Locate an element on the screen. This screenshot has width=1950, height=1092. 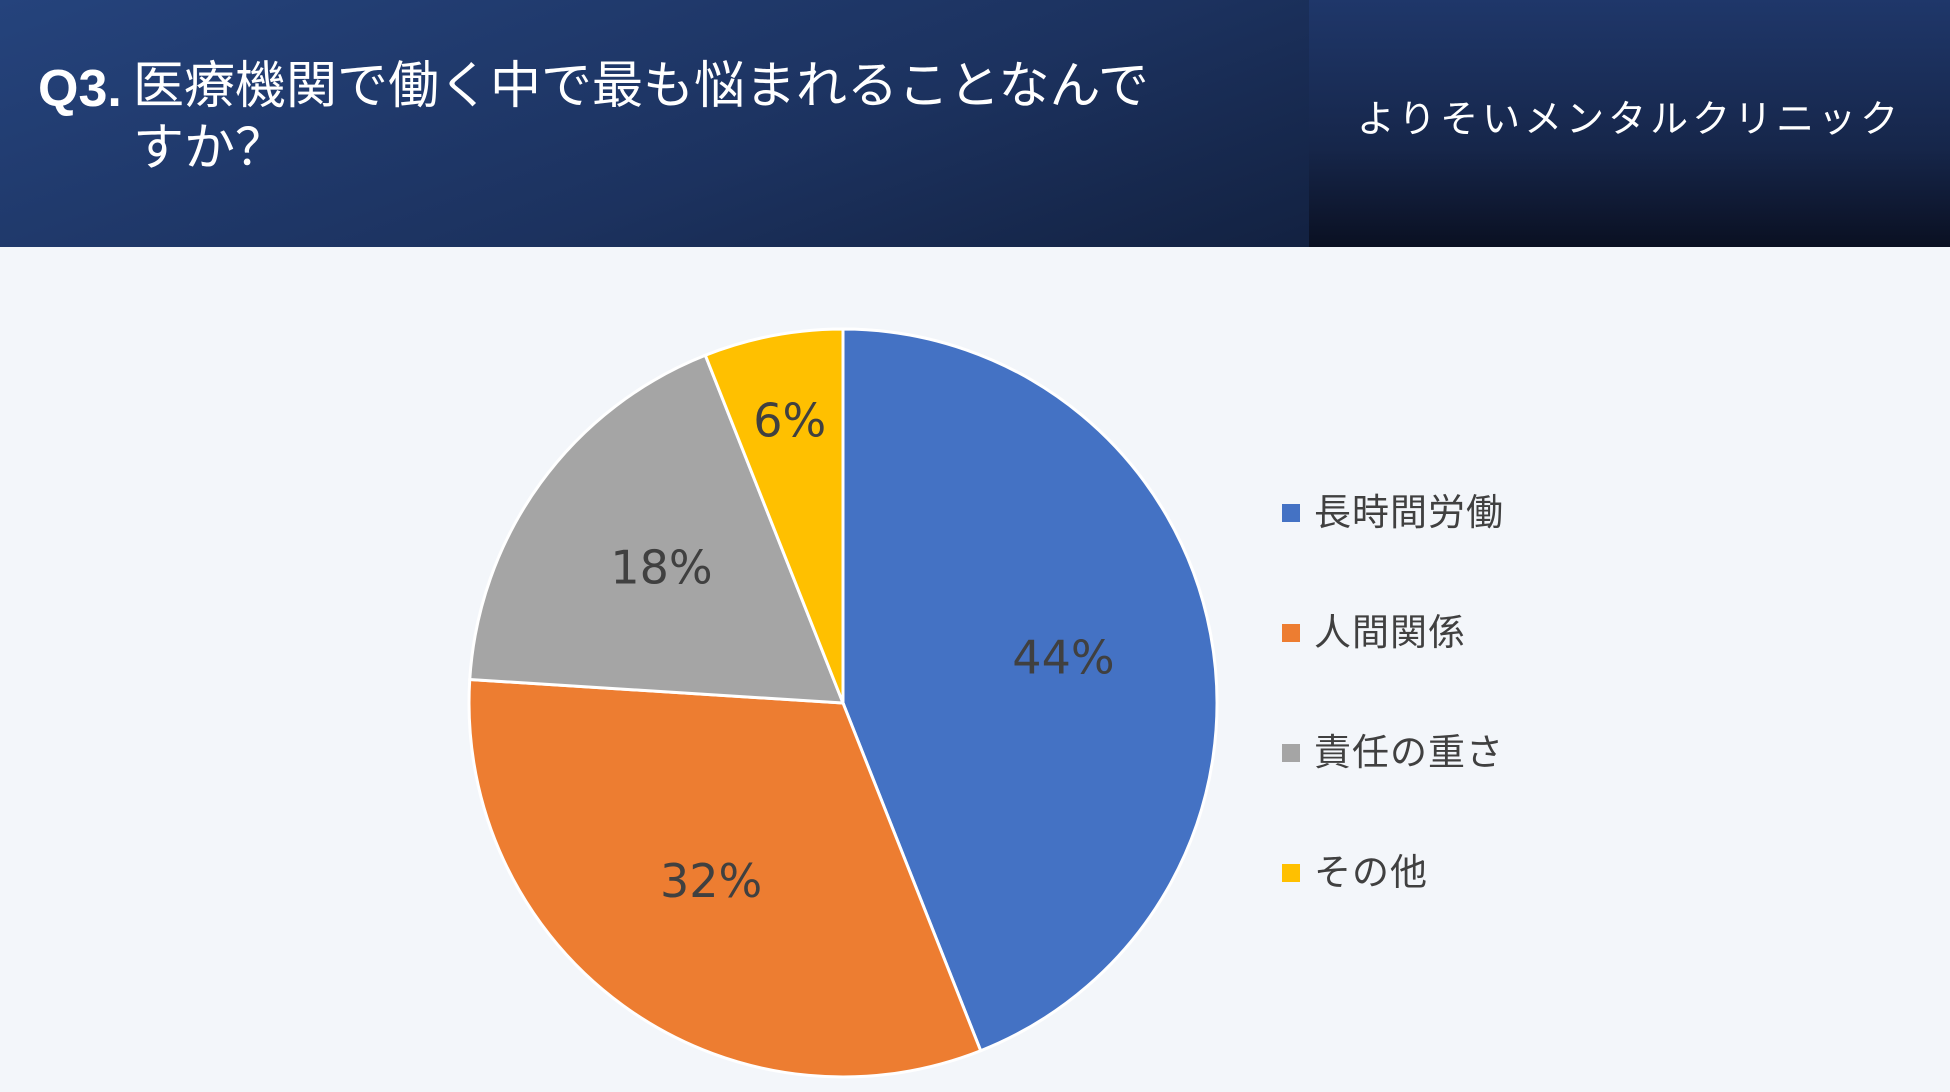
question-number: Q3. is located at coordinates (80, 89).